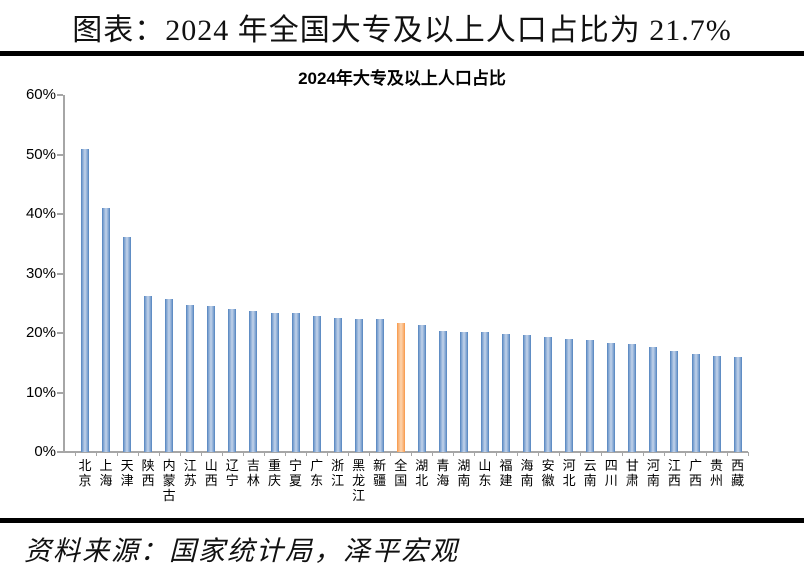  Describe the element at coordinates (295, 473) in the screenshot. I see `x-tick-label: 宁夏` at that location.